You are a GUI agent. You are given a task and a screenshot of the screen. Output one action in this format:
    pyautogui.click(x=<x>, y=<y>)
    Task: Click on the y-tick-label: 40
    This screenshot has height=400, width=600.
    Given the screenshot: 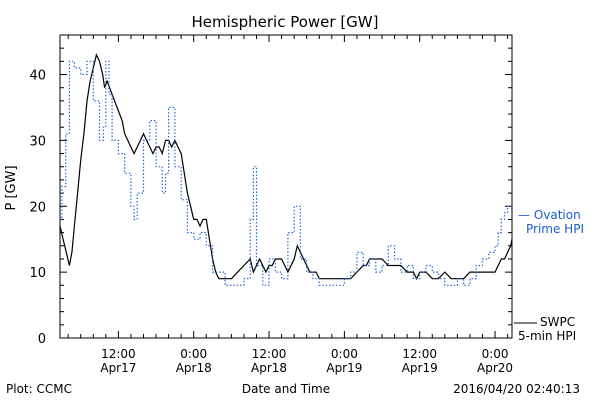 What is the action you would take?
    pyautogui.click(x=37, y=76)
    